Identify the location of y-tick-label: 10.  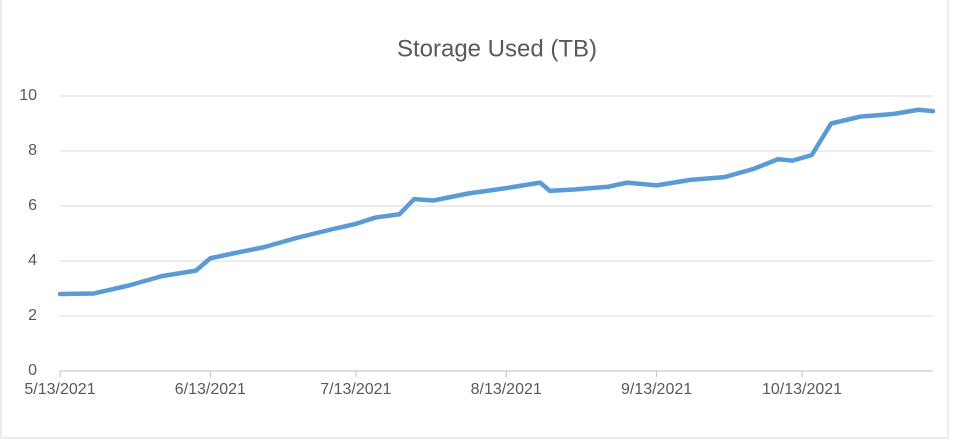
(28, 95).